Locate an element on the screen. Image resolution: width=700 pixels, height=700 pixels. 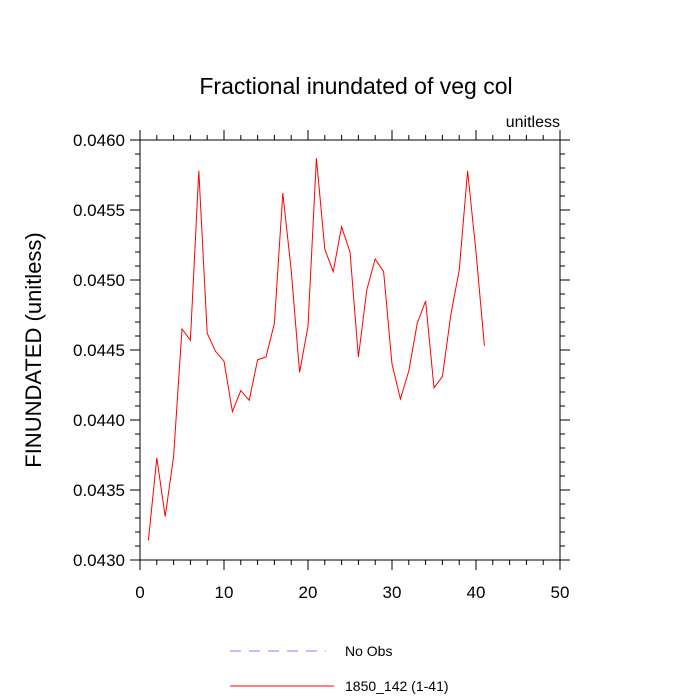
y-tick-label: 0.0460 is located at coordinates (99, 140).